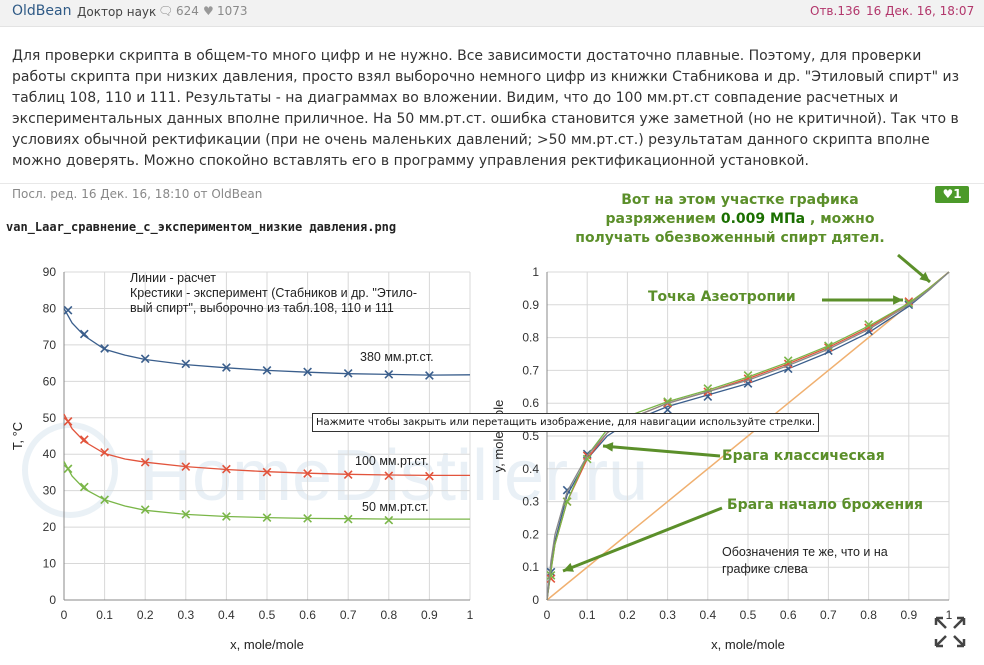 This screenshot has width=984, height=665. Describe the element at coordinates (187, 11) in the screenshot. I see `comments-count: 624` at that location.